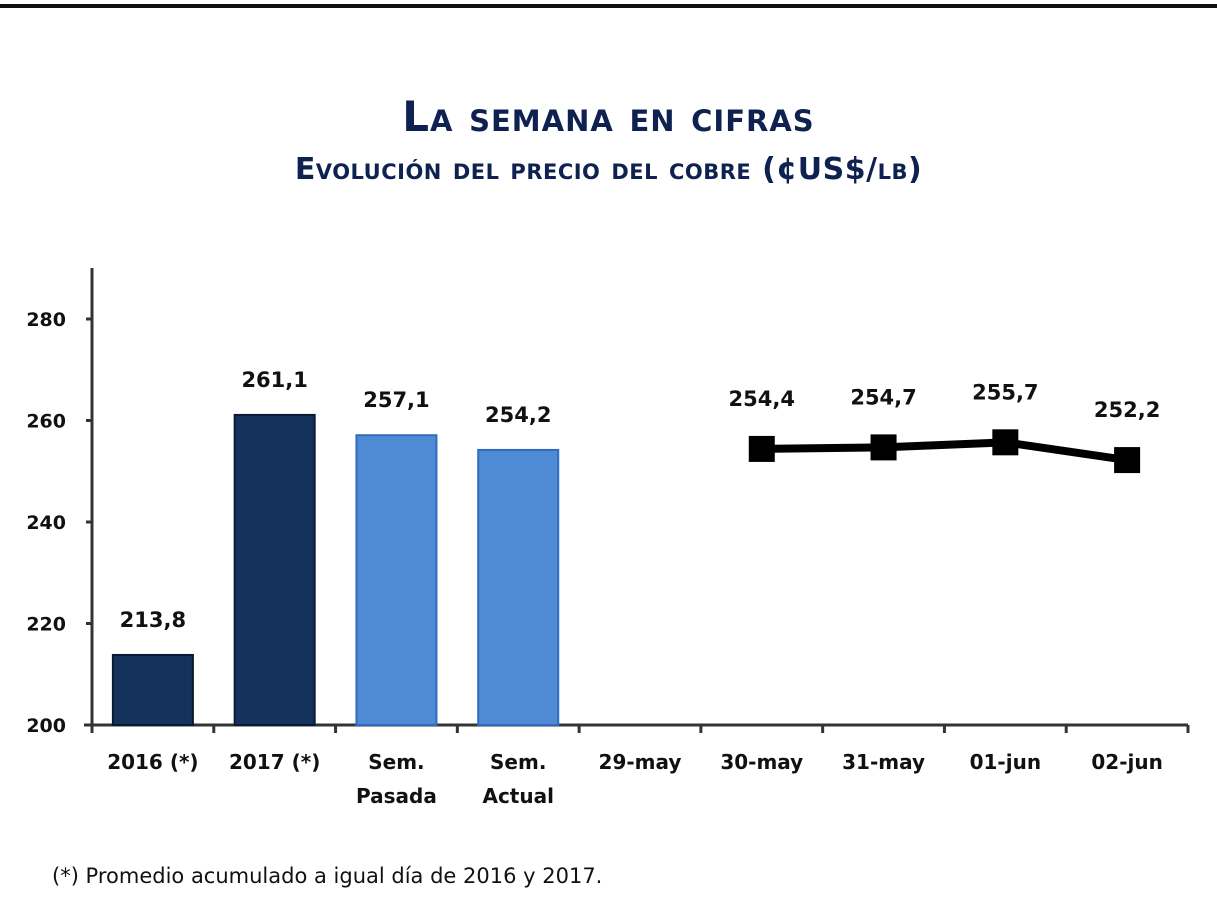  What do you see at coordinates (153, 620) in the screenshot?
I see `data-label: 213,8` at bounding box center [153, 620].